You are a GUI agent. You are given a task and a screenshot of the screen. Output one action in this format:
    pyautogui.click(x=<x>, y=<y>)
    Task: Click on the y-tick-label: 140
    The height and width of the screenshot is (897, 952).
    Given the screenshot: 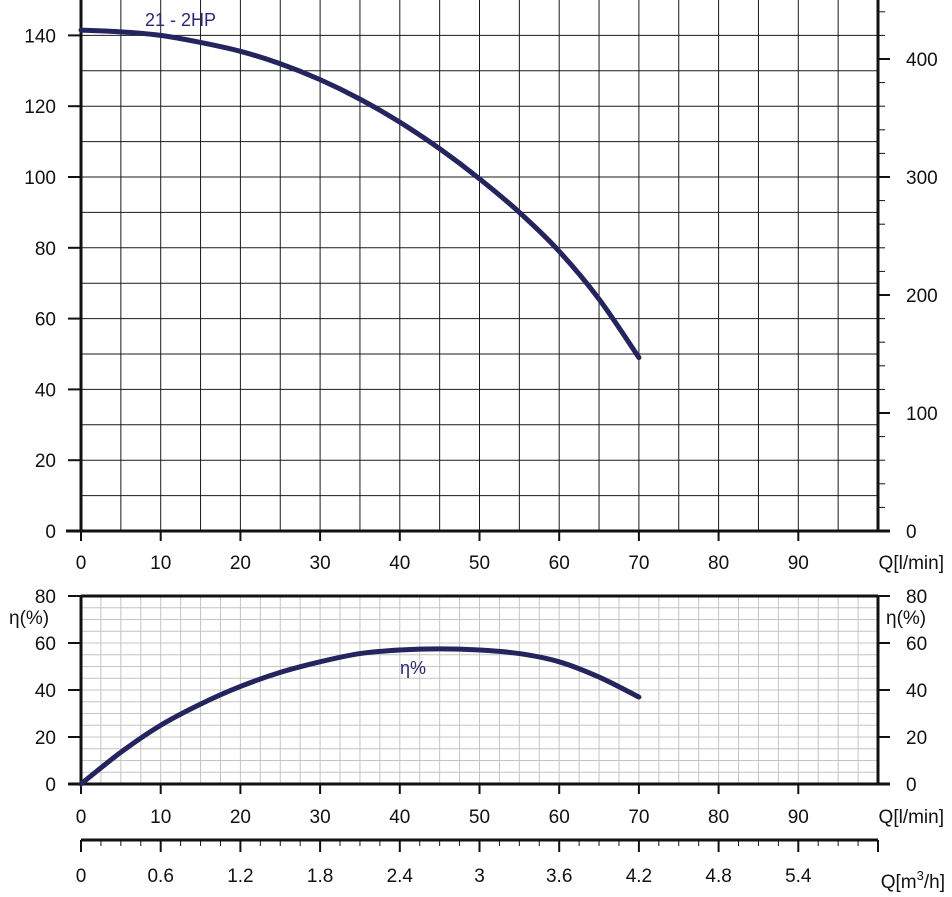 What is the action you would take?
    pyautogui.click(x=40, y=36)
    